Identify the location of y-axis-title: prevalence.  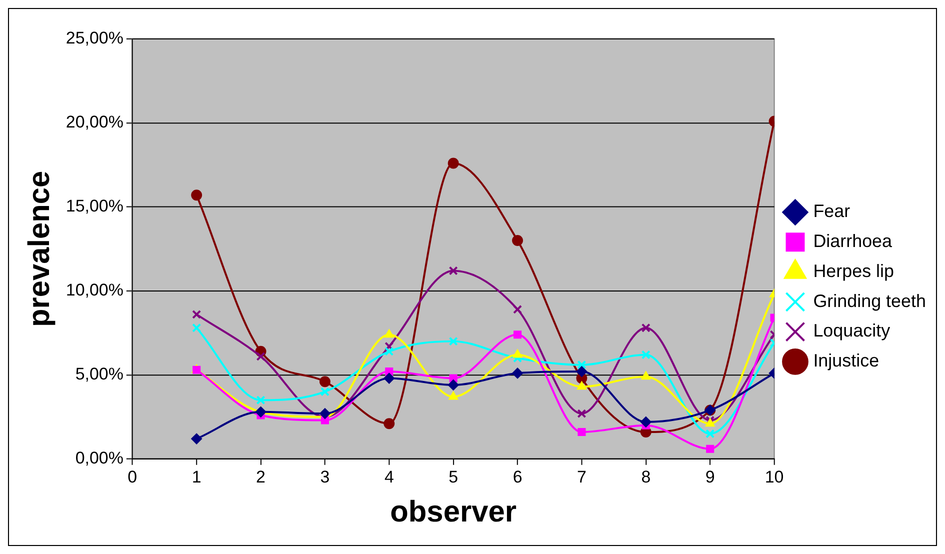
(39, 248).